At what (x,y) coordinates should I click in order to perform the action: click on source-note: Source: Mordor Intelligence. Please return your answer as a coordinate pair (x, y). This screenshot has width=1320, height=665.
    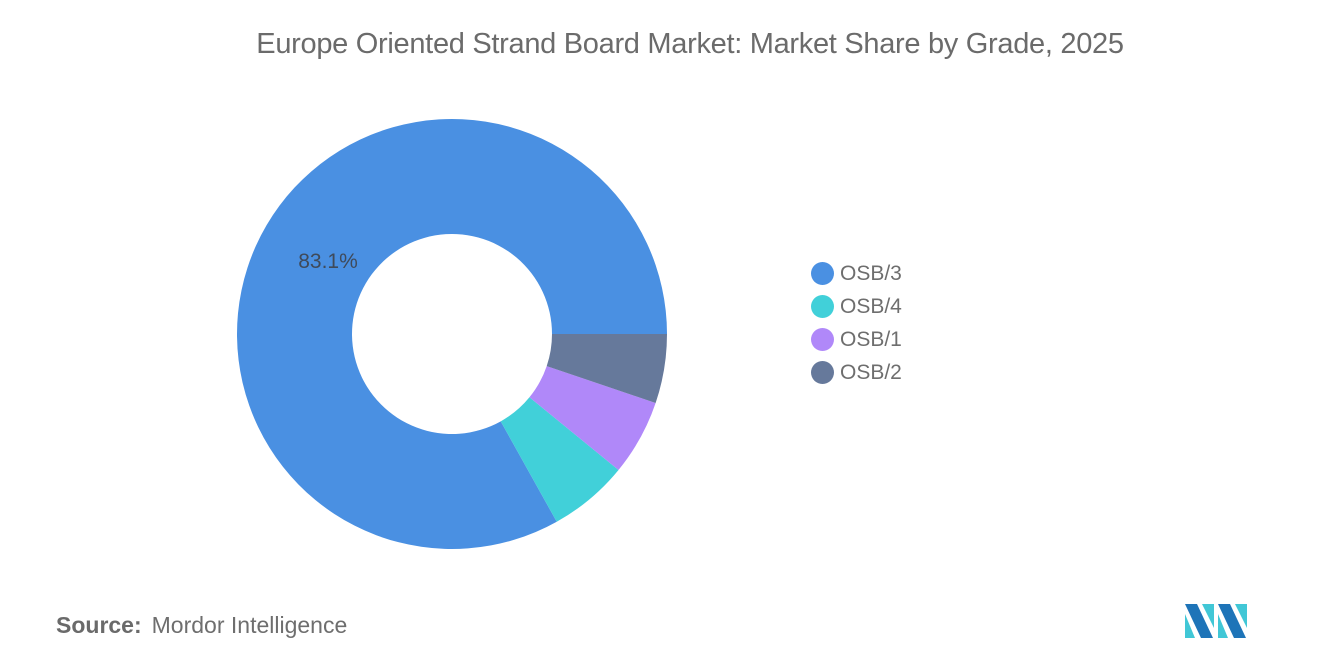
    Looking at the image, I should click on (201, 625).